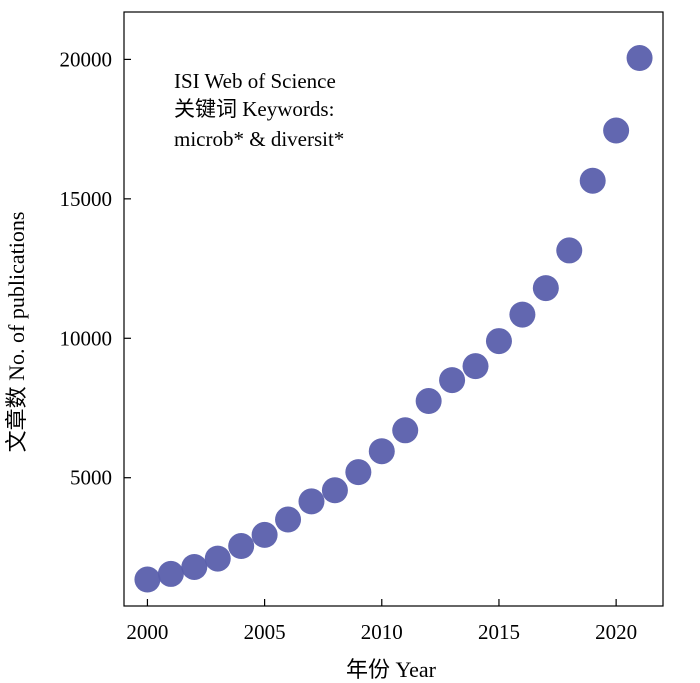 The width and height of the screenshot is (700, 683). I want to click on x-tick-label: 2020, so click(616, 632).